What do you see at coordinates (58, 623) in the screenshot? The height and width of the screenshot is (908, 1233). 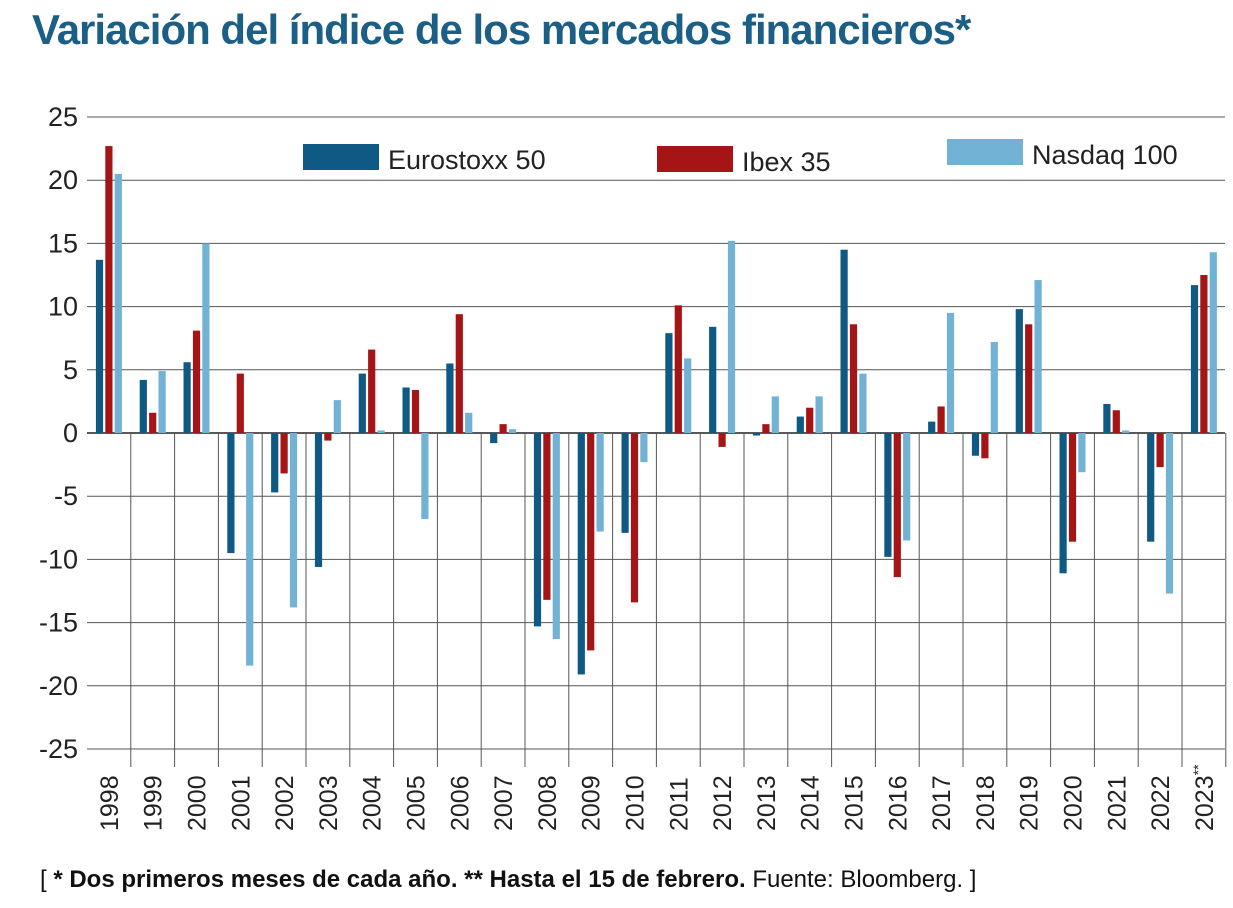 I see `y-tick-label: -15` at bounding box center [58, 623].